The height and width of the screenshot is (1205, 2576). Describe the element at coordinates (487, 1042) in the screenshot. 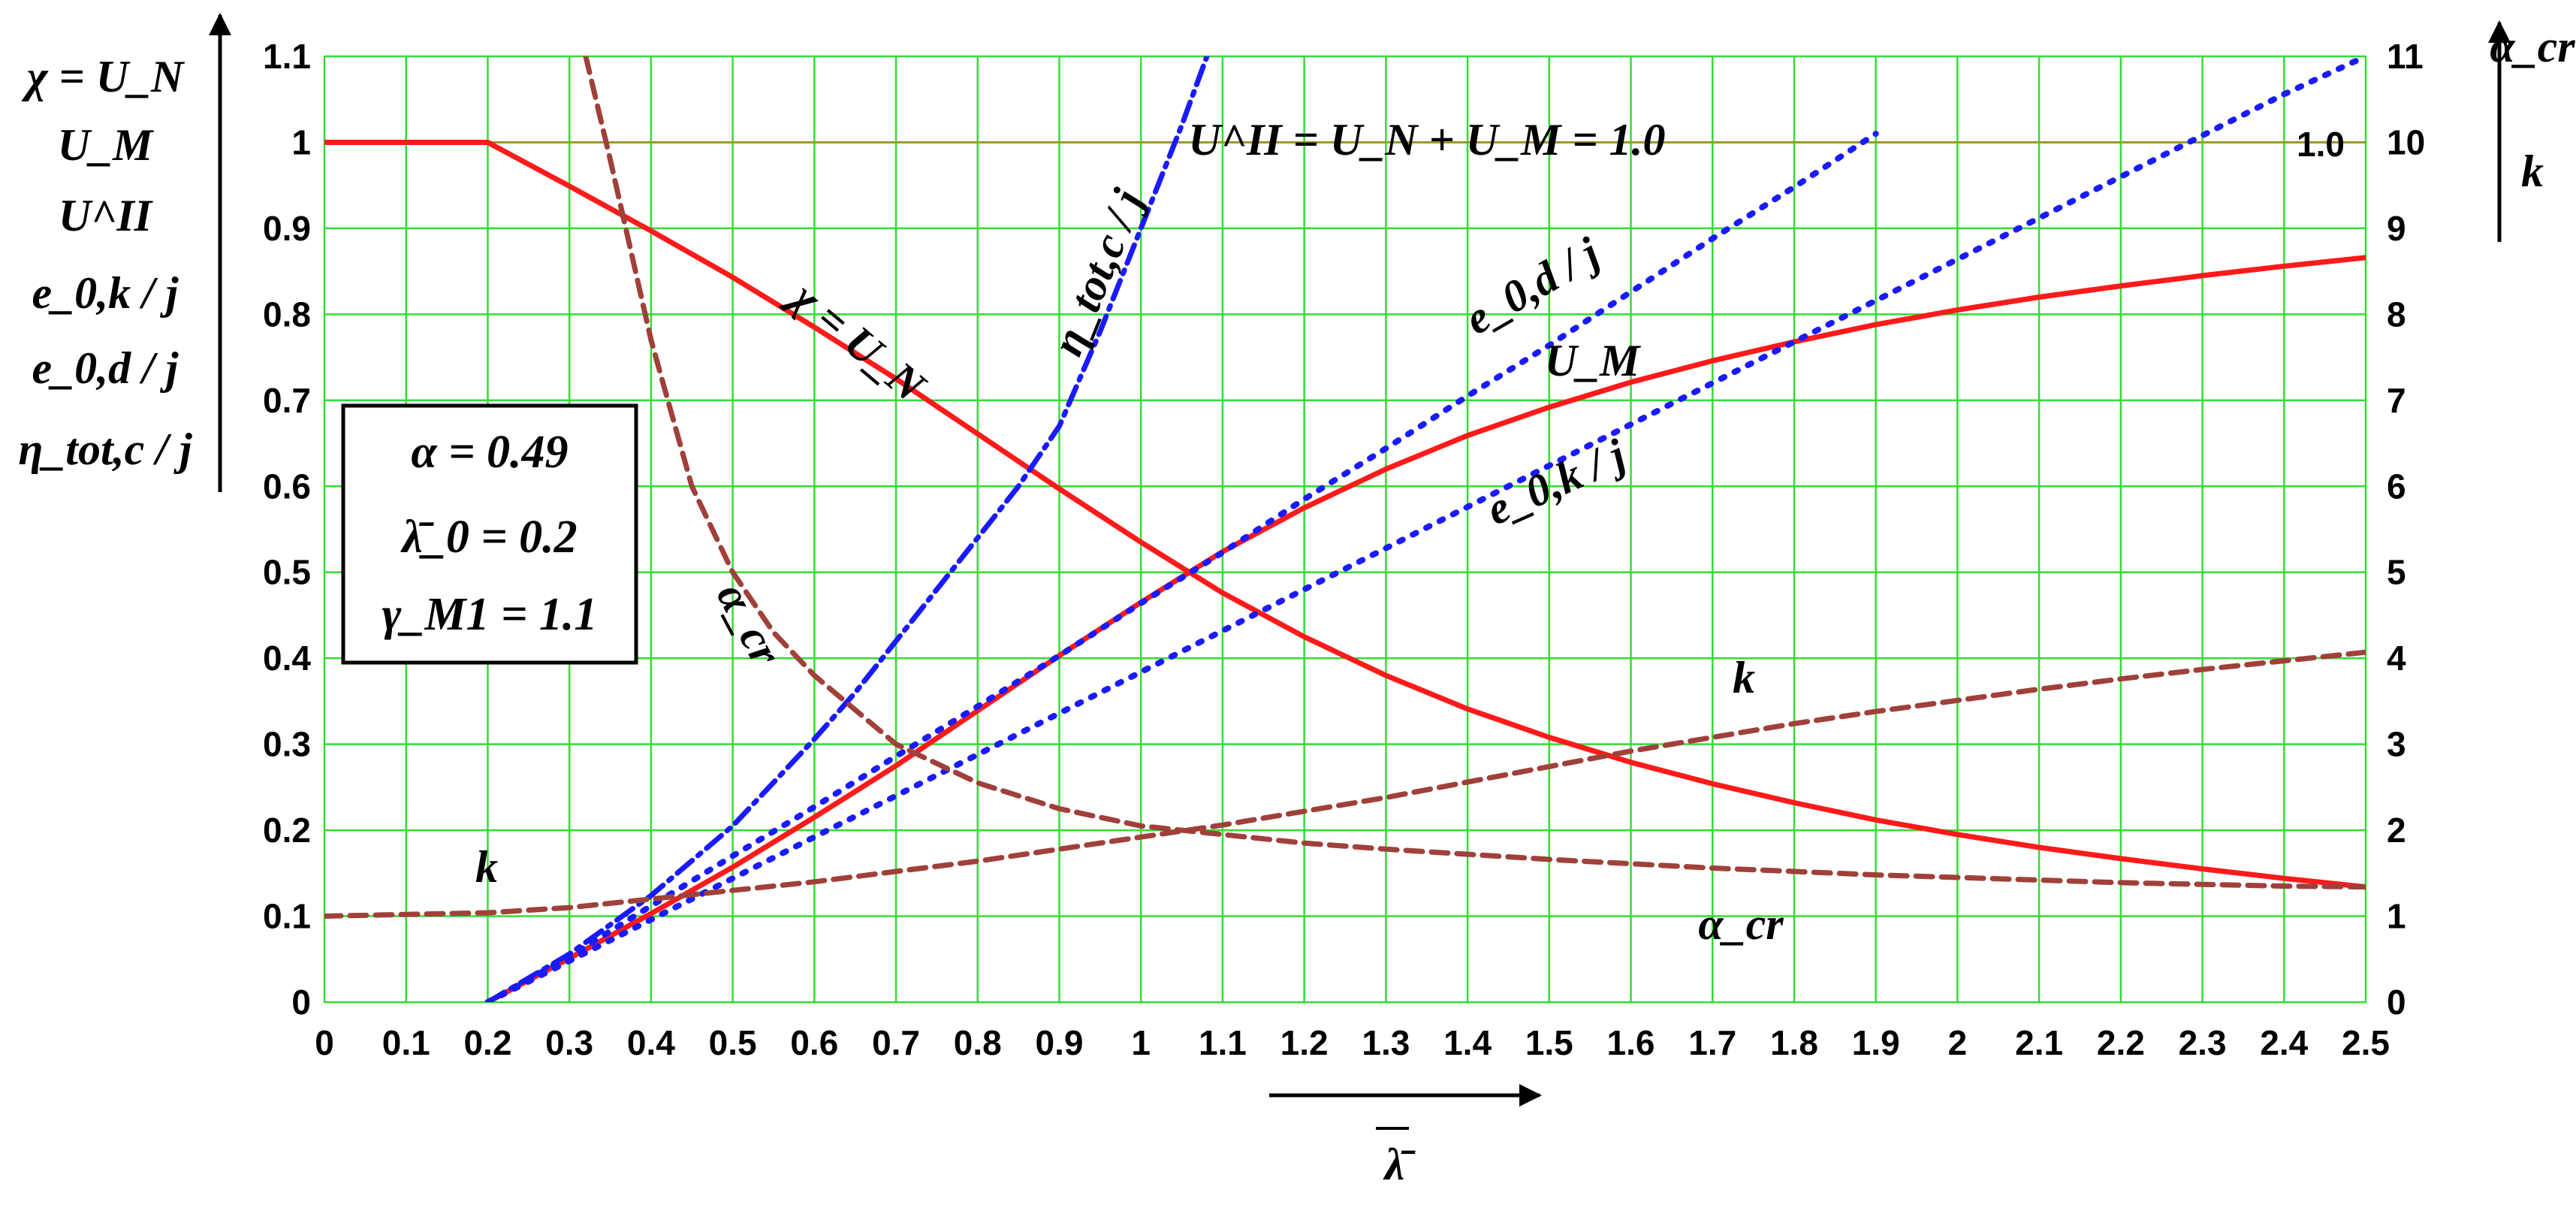

I see `x-tick-label: 0.2` at that location.